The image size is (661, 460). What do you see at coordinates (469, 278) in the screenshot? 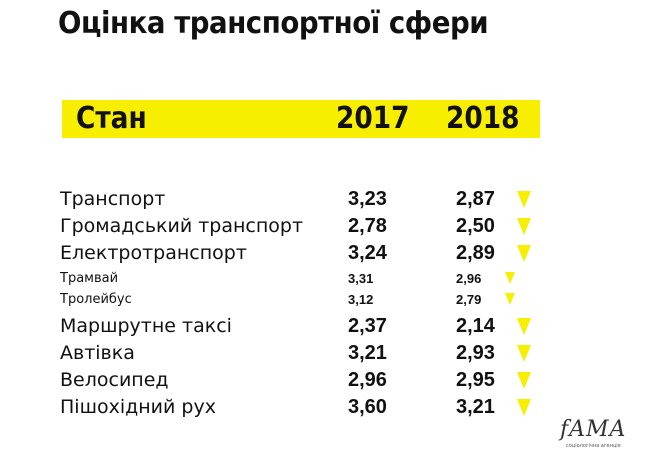
I see `value-2018: 2,96` at bounding box center [469, 278].